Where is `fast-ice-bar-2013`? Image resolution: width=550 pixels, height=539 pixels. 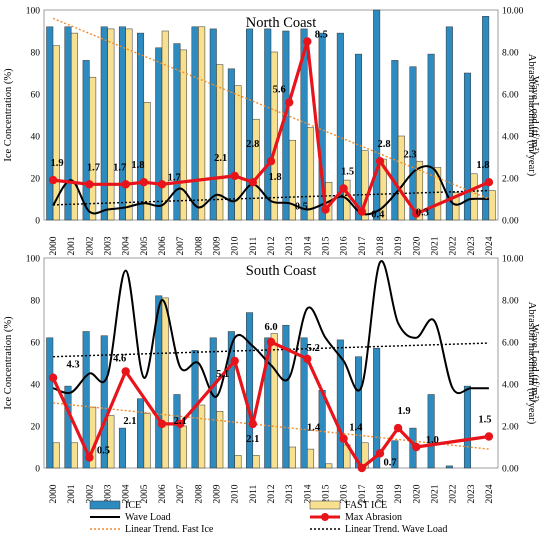 fast-ice-bar-2013 is located at coordinates (292, 180).